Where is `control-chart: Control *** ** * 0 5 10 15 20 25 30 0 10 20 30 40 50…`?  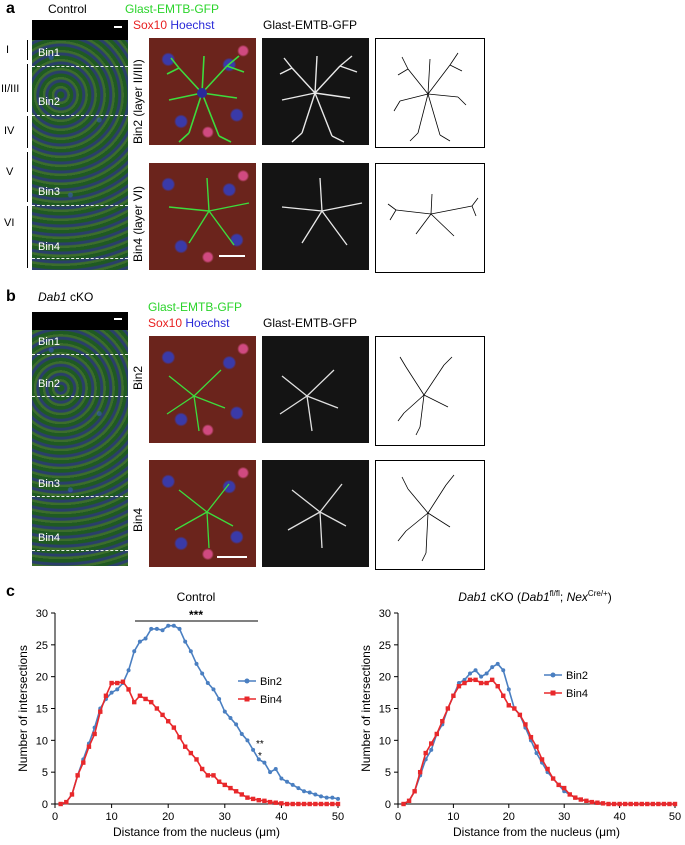 control-chart: Control *** ** * 0 5 10 15 20 25 30 0 10 20 30 40 50… is located at coordinates (180, 714).